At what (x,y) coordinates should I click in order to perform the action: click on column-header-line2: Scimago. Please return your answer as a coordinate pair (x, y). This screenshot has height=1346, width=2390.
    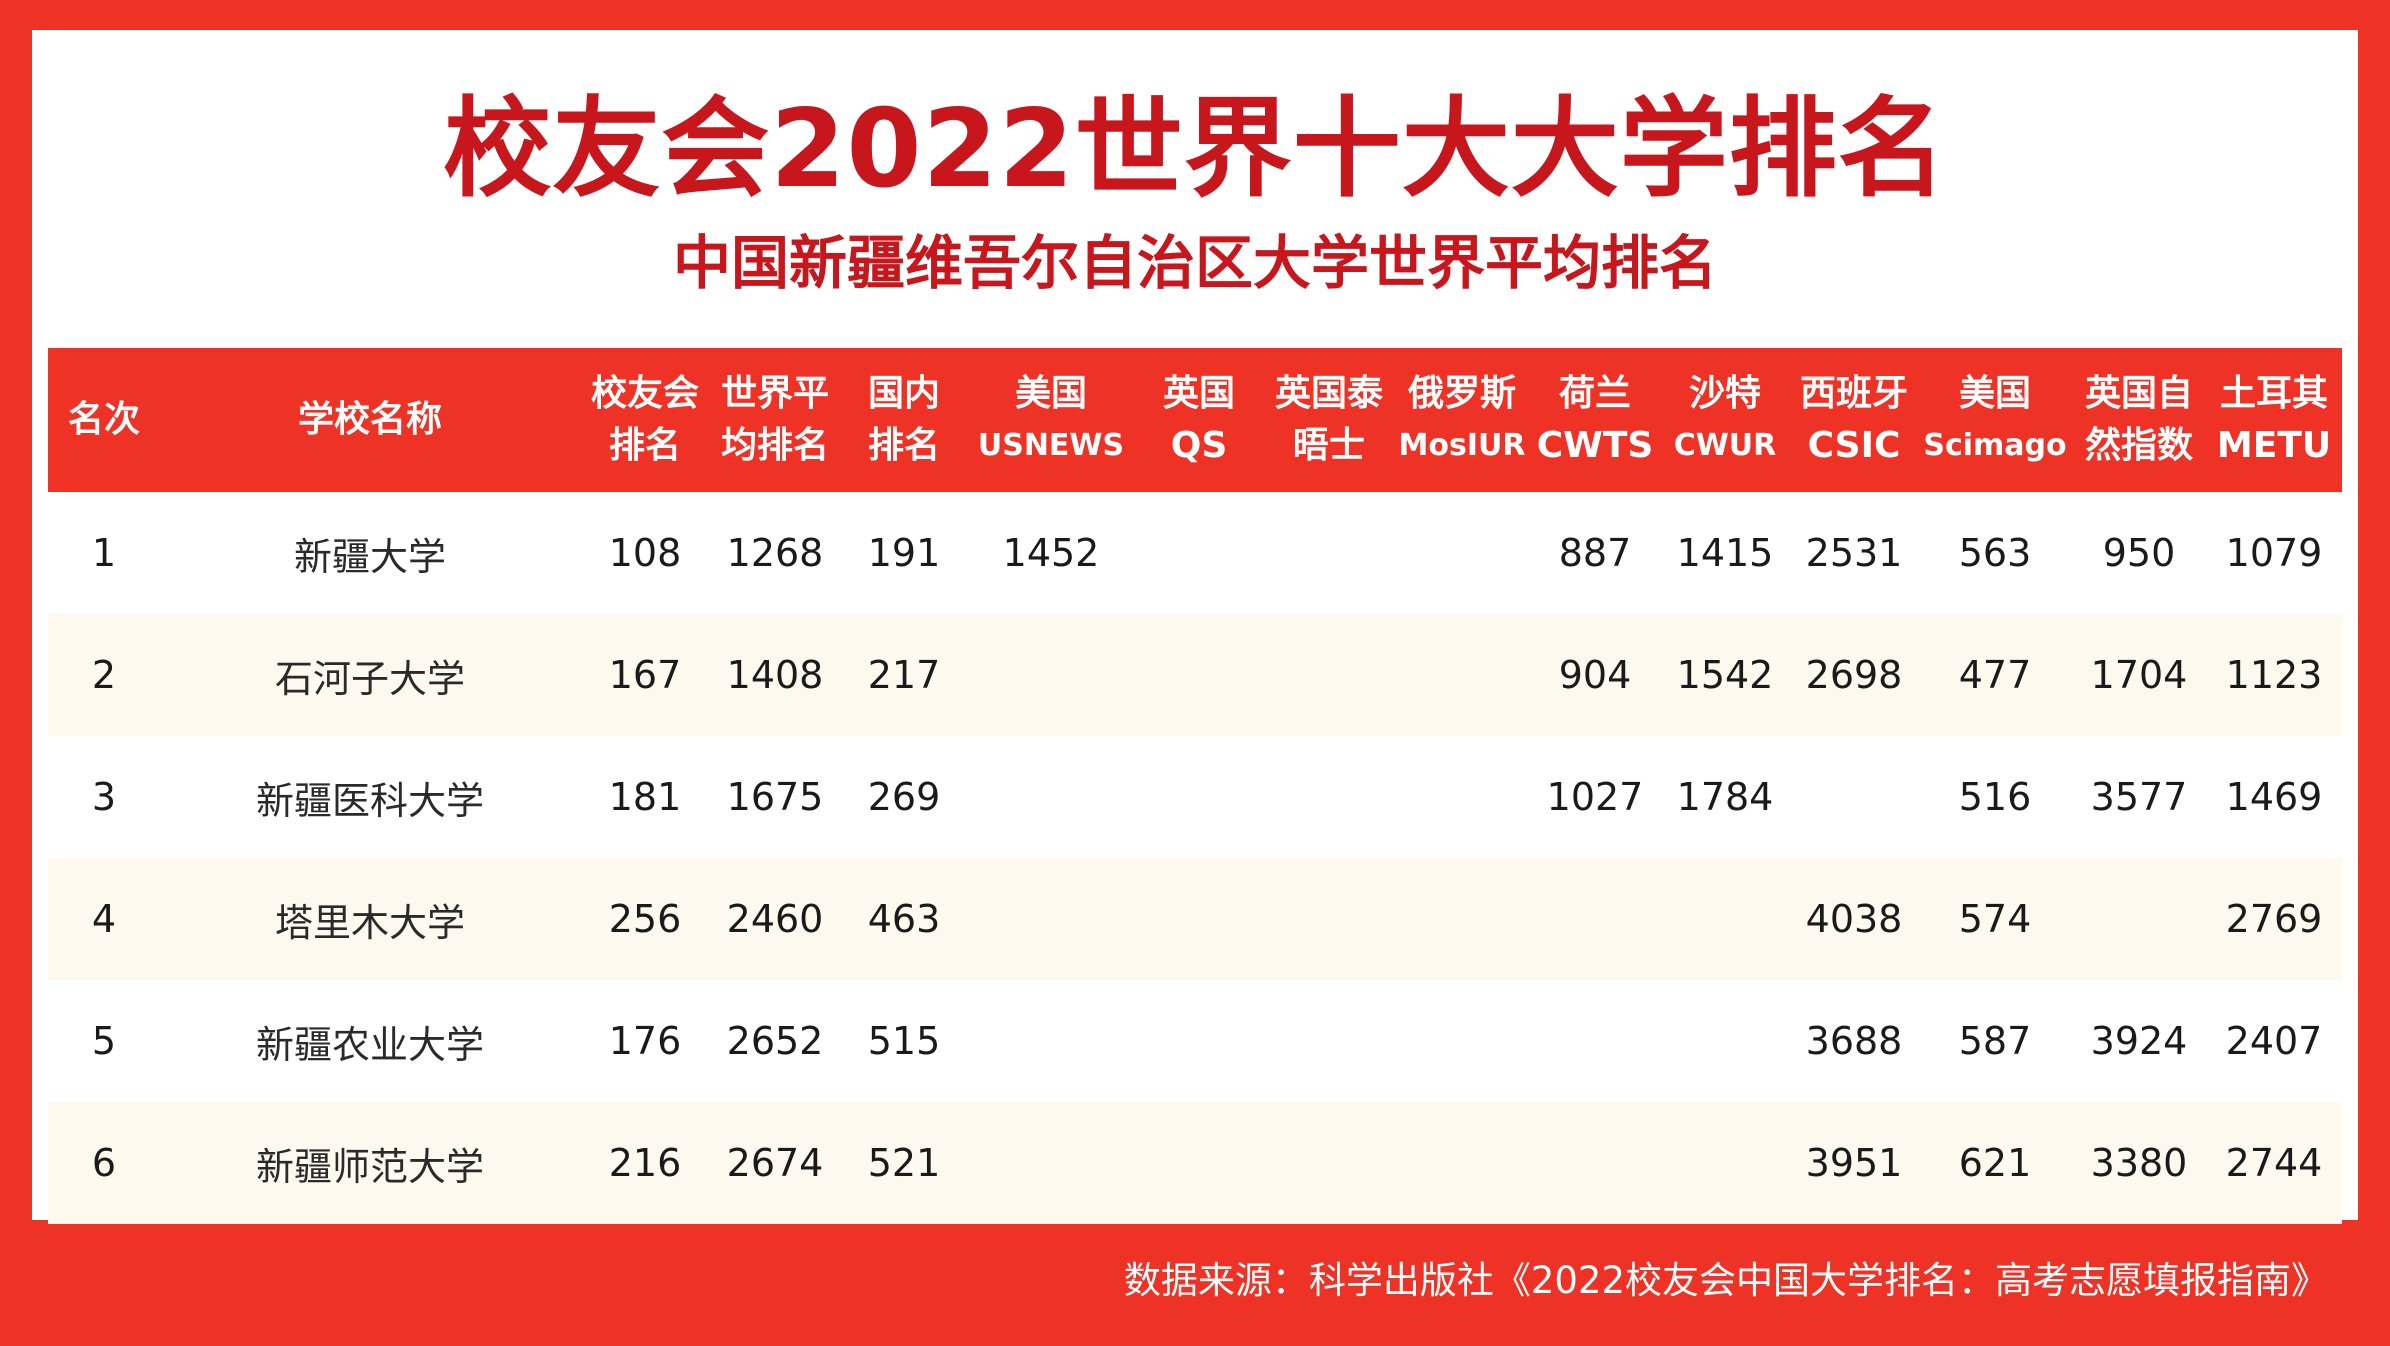
    Looking at the image, I should click on (1995, 445).